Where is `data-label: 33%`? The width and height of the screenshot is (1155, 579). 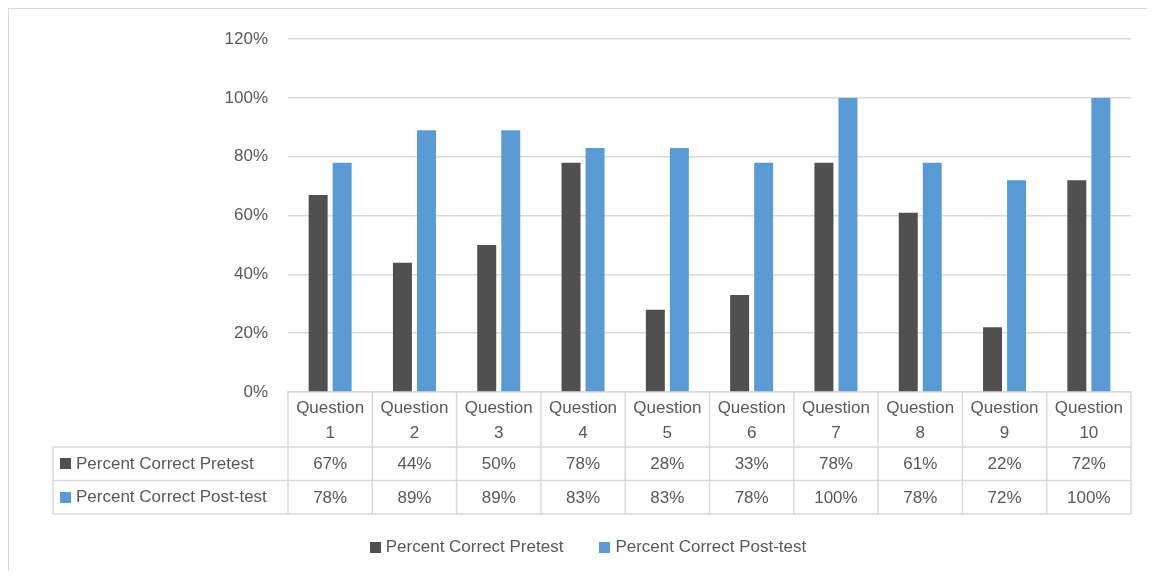
data-label: 33% is located at coordinates (751, 464).